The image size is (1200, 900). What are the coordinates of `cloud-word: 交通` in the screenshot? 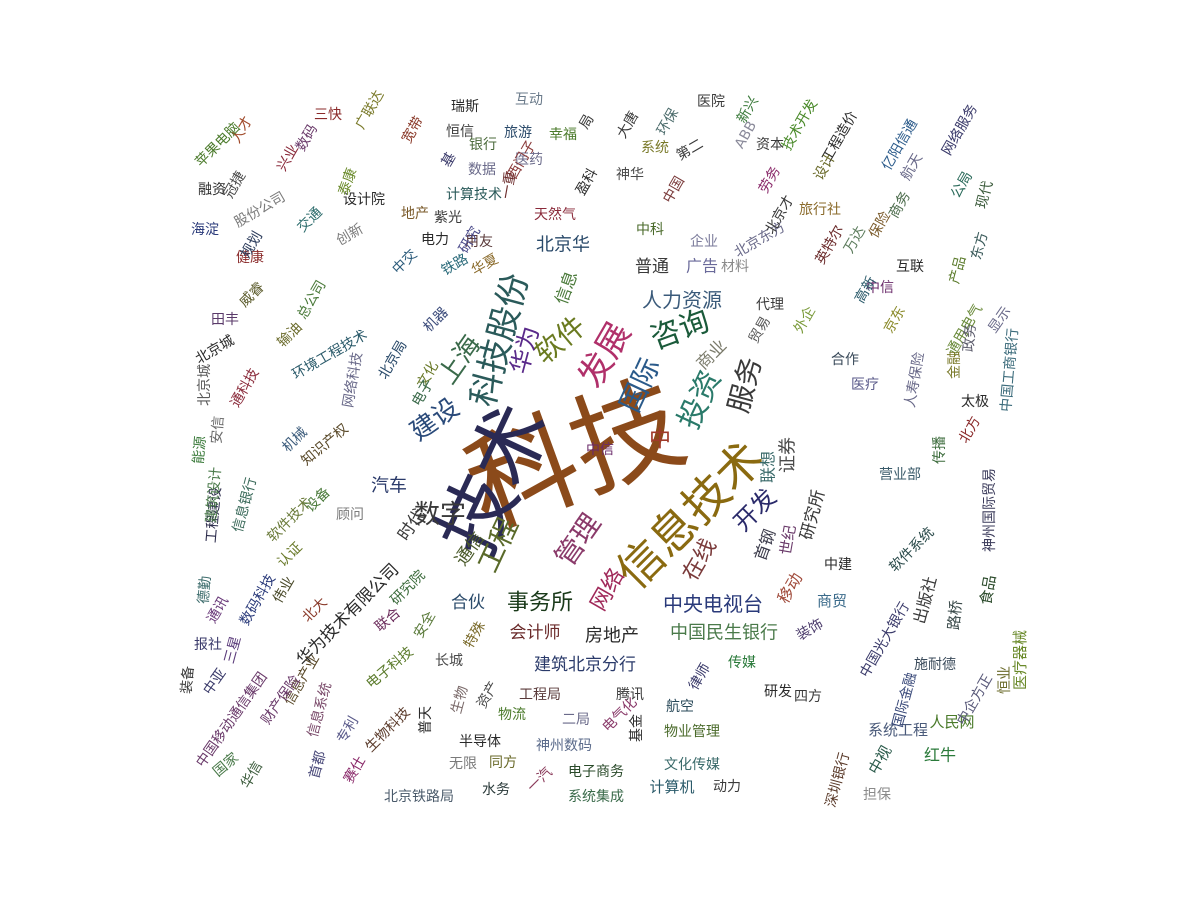 It's located at (310, 220).